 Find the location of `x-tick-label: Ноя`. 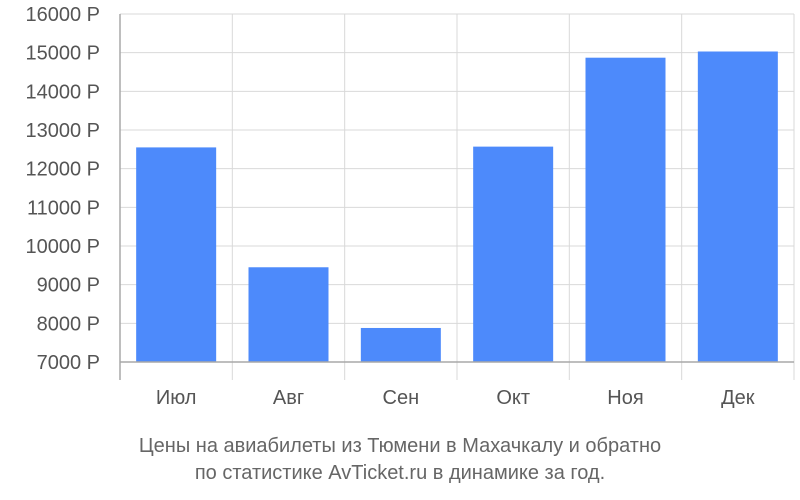

x-tick-label: Ноя is located at coordinates (625, 398).